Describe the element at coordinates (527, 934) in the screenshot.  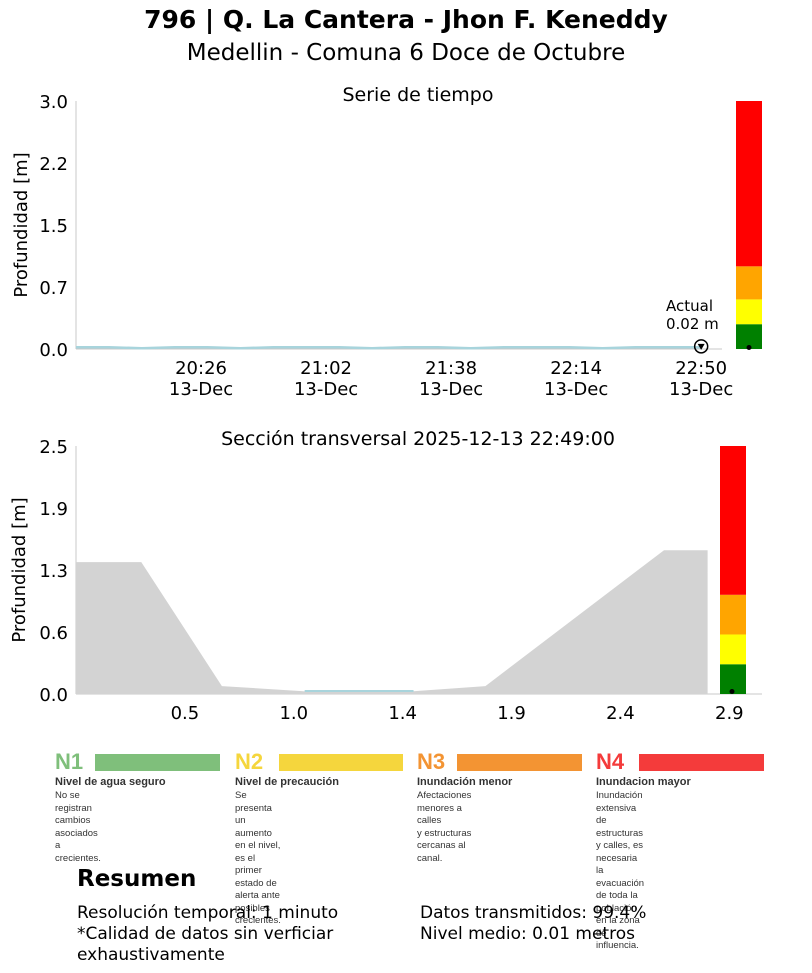
I see `summary-mean-level: Nivel medio: 0.01 metros` at that location.